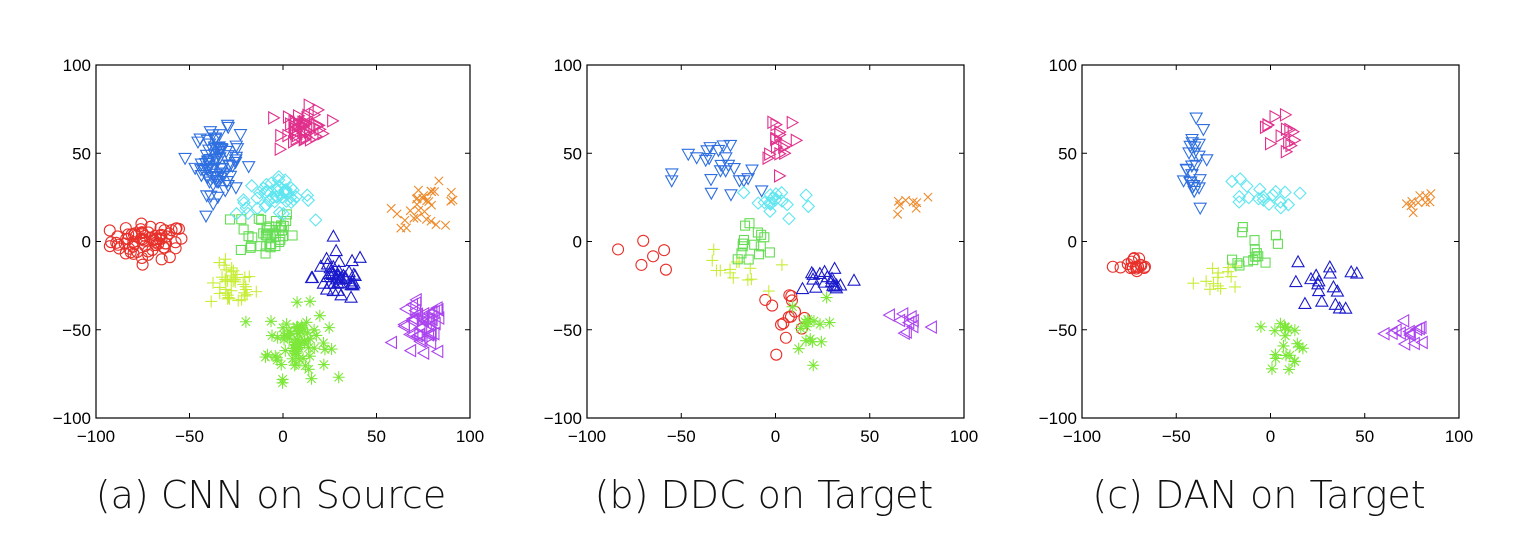  I want to click on panel-caption: (b) DDC on Target, so click(764, 495).